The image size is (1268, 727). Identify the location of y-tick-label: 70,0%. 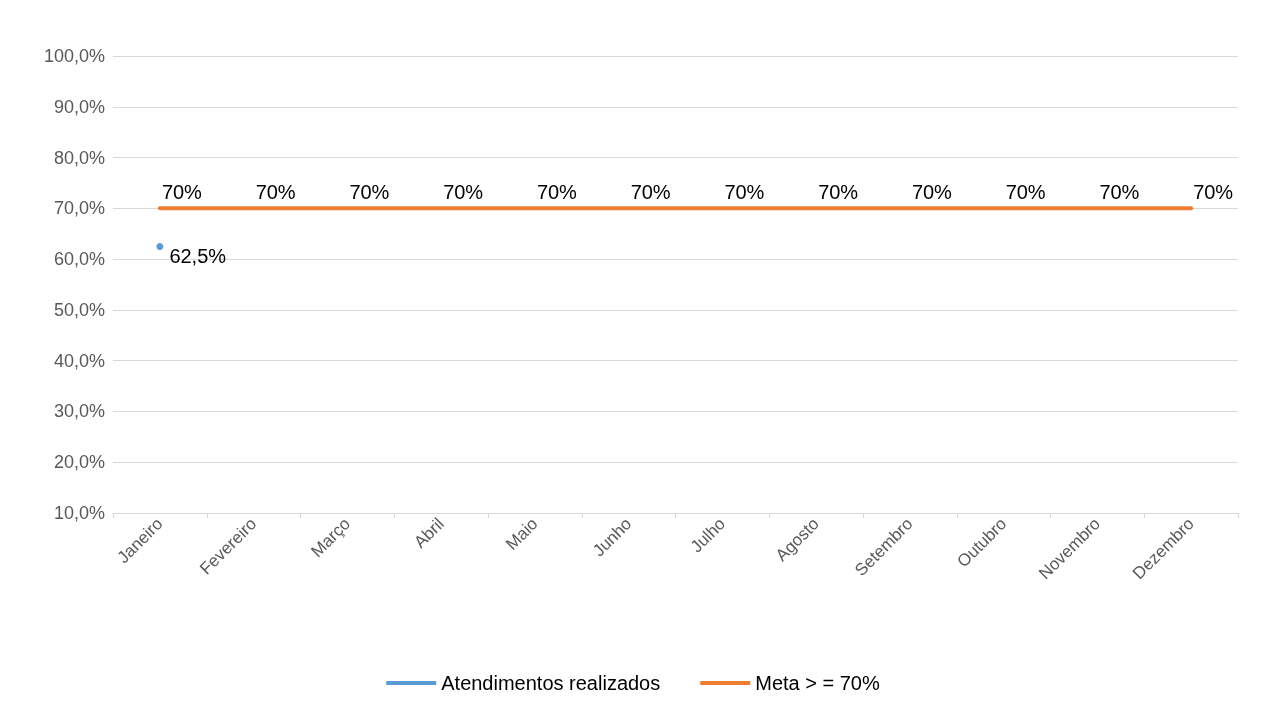
(79, 208).